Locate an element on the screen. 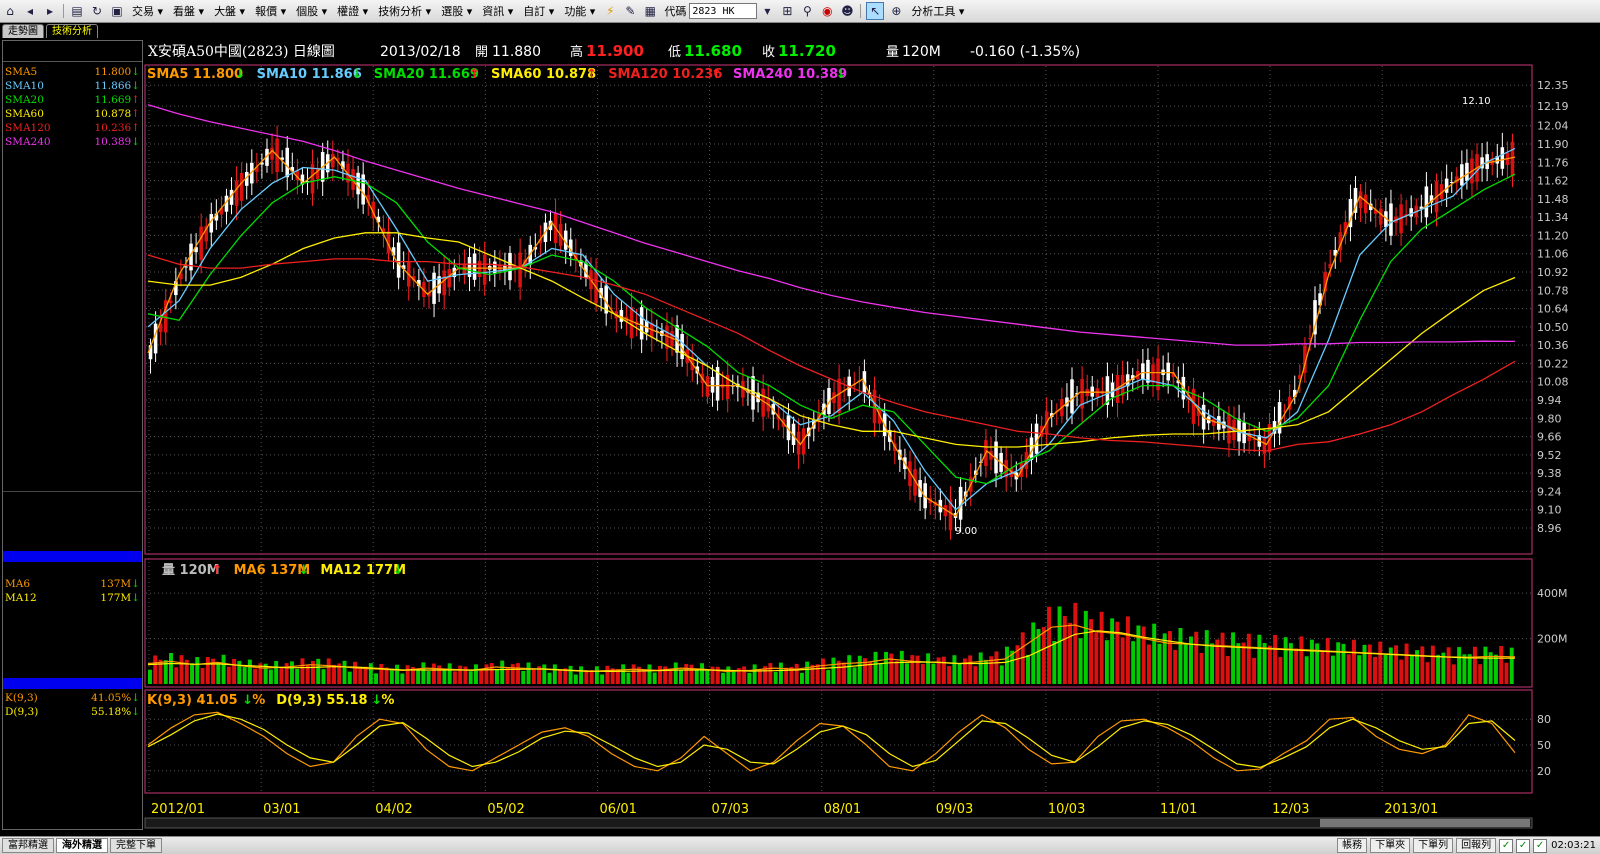 The image size is (1600, 854). report-bar-button: 回報列 is located at coordinates (1476, 845).